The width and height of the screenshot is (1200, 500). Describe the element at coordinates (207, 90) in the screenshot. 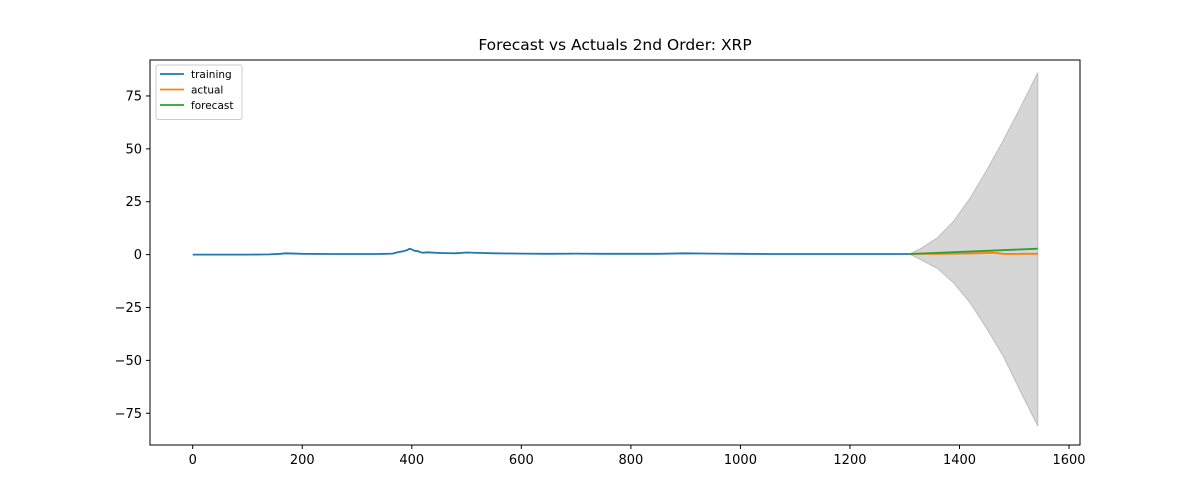

I see `legend-label: actual` at that location.